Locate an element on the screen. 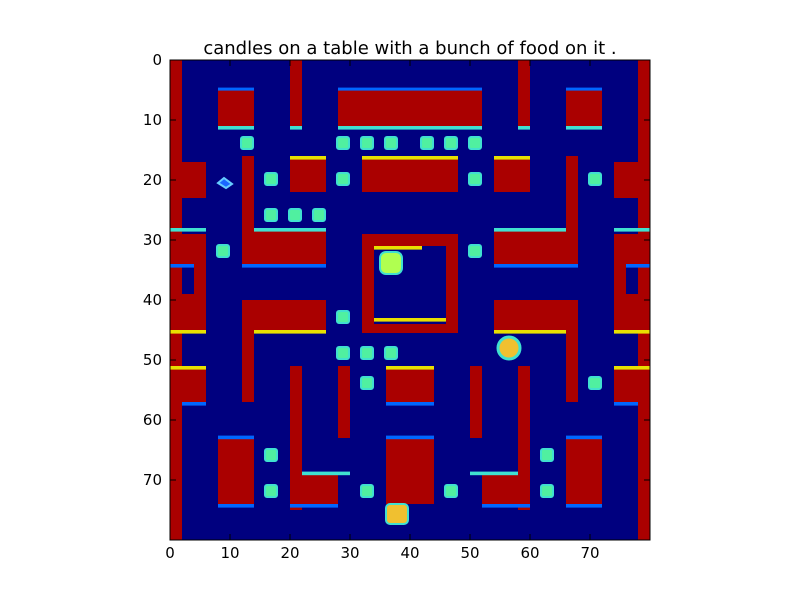 This screenshot has width=800, height=600. y-tick-label: 50 is located at coordinates (152, 360).